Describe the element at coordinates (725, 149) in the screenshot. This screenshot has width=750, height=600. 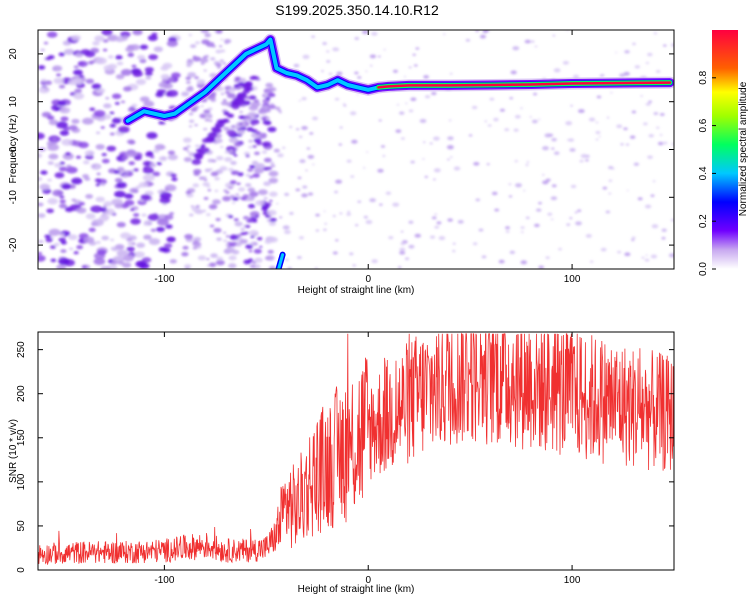
I see `colorbar-gradient` at that location.